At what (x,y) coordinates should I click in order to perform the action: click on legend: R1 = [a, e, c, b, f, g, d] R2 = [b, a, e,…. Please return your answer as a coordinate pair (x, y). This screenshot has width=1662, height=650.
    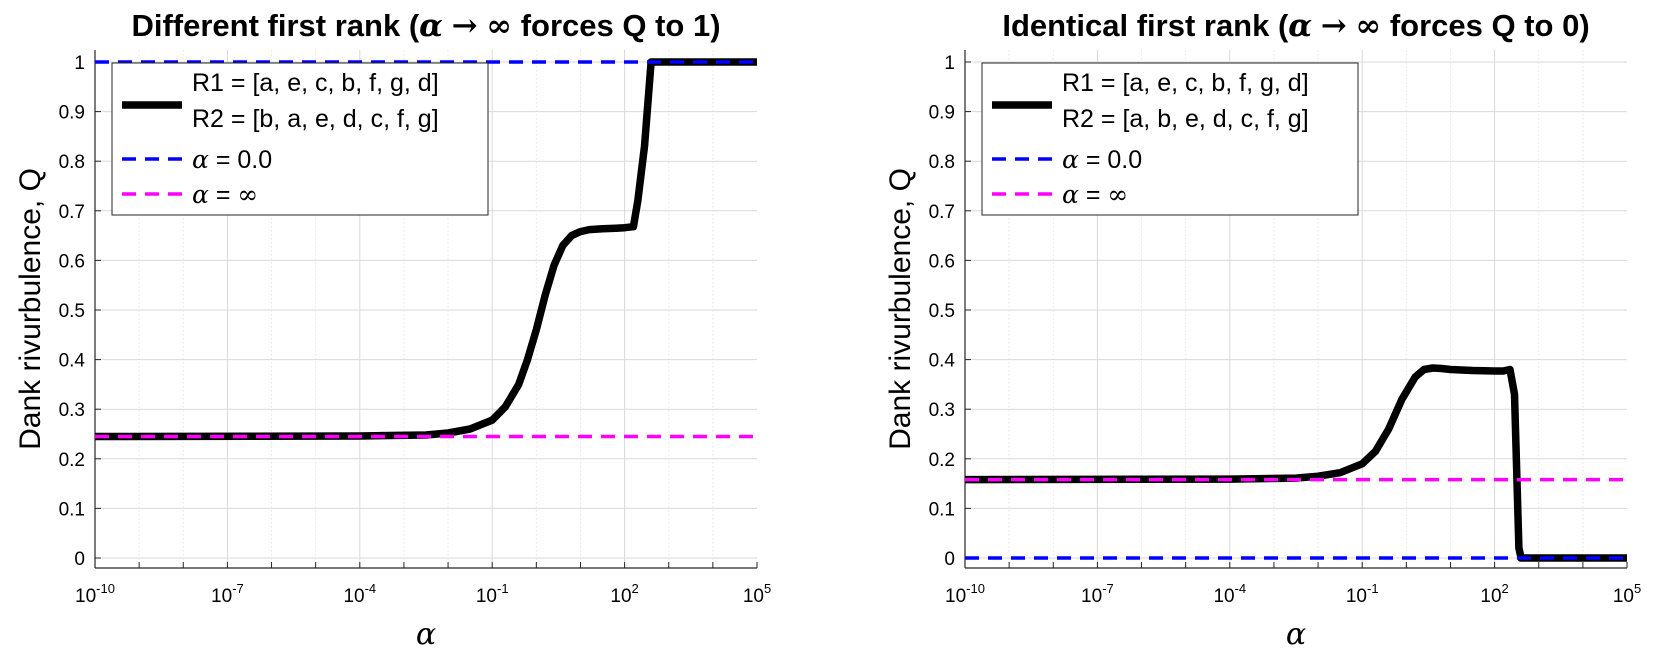
    Looking at the image, I should click on (300, 139).